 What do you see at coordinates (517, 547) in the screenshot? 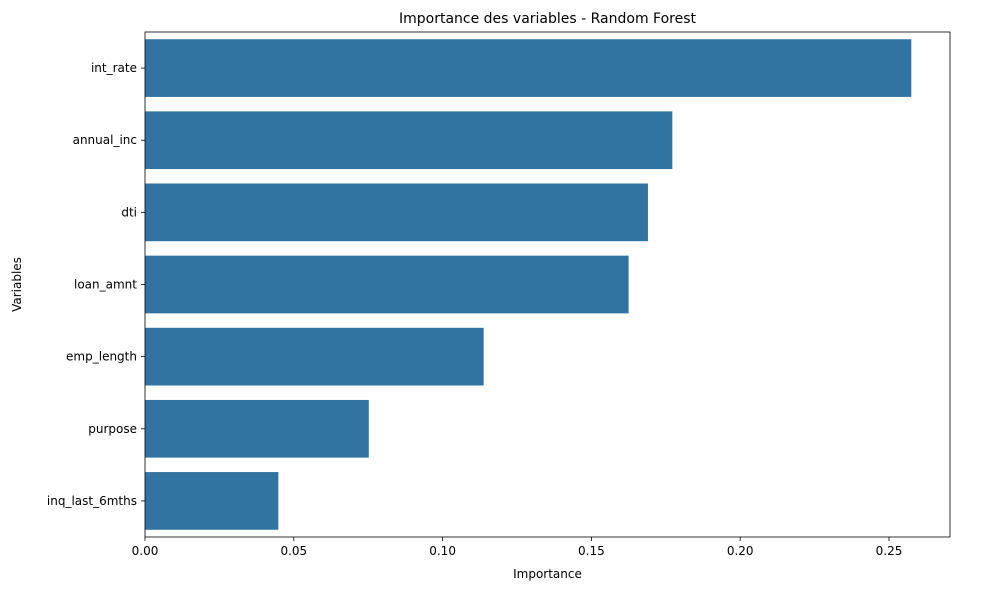
I see `x-axis-ticks: 0.00 0.05 0.10 0.15 0.20 0.25` at bounding box center [517, 547].